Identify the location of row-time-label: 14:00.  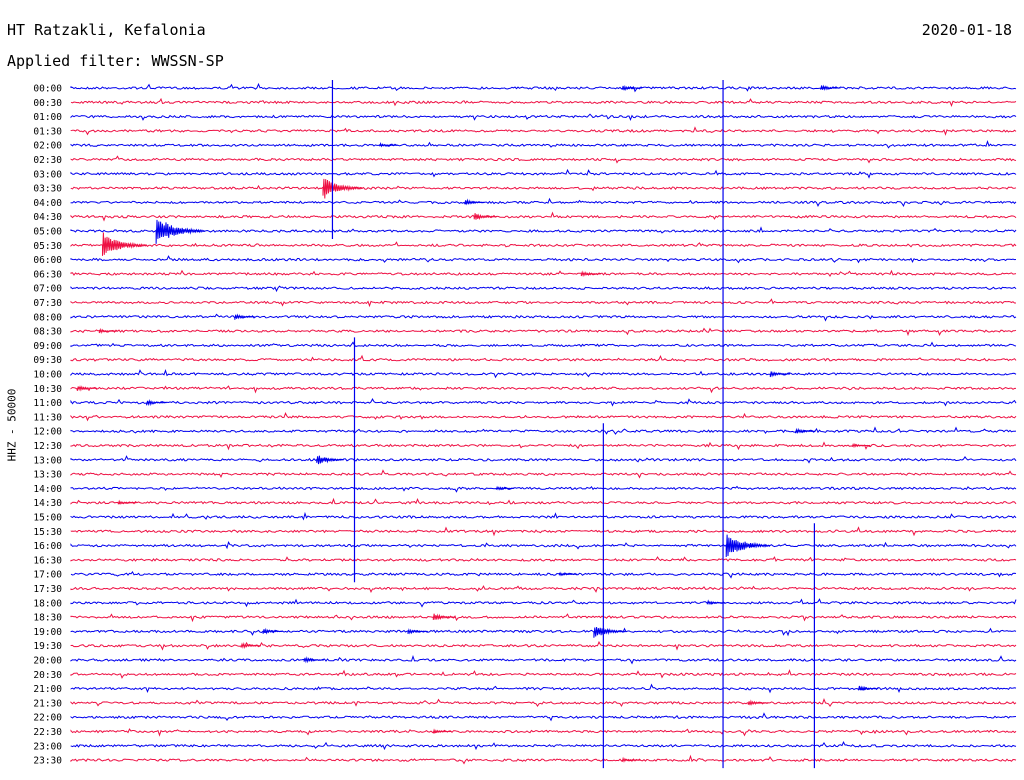
(47, 489).